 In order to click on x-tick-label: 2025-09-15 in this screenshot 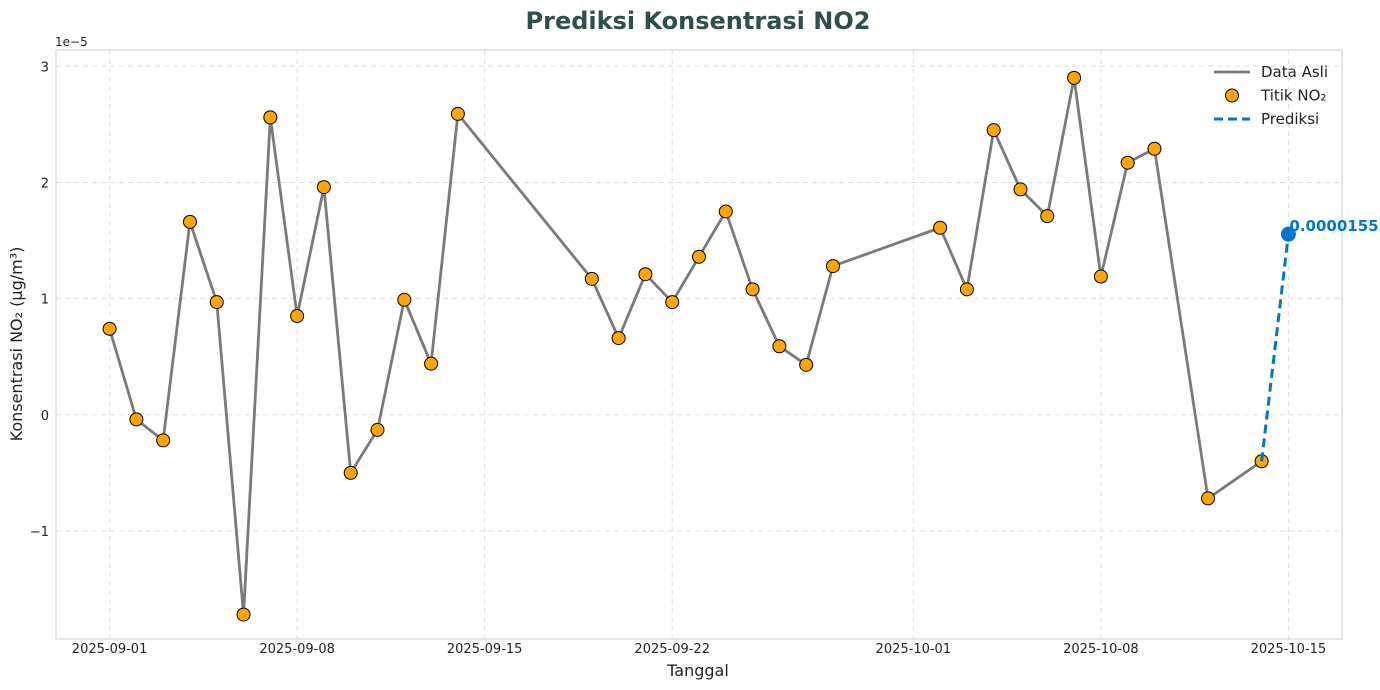, I will do `click(485, 649)`.